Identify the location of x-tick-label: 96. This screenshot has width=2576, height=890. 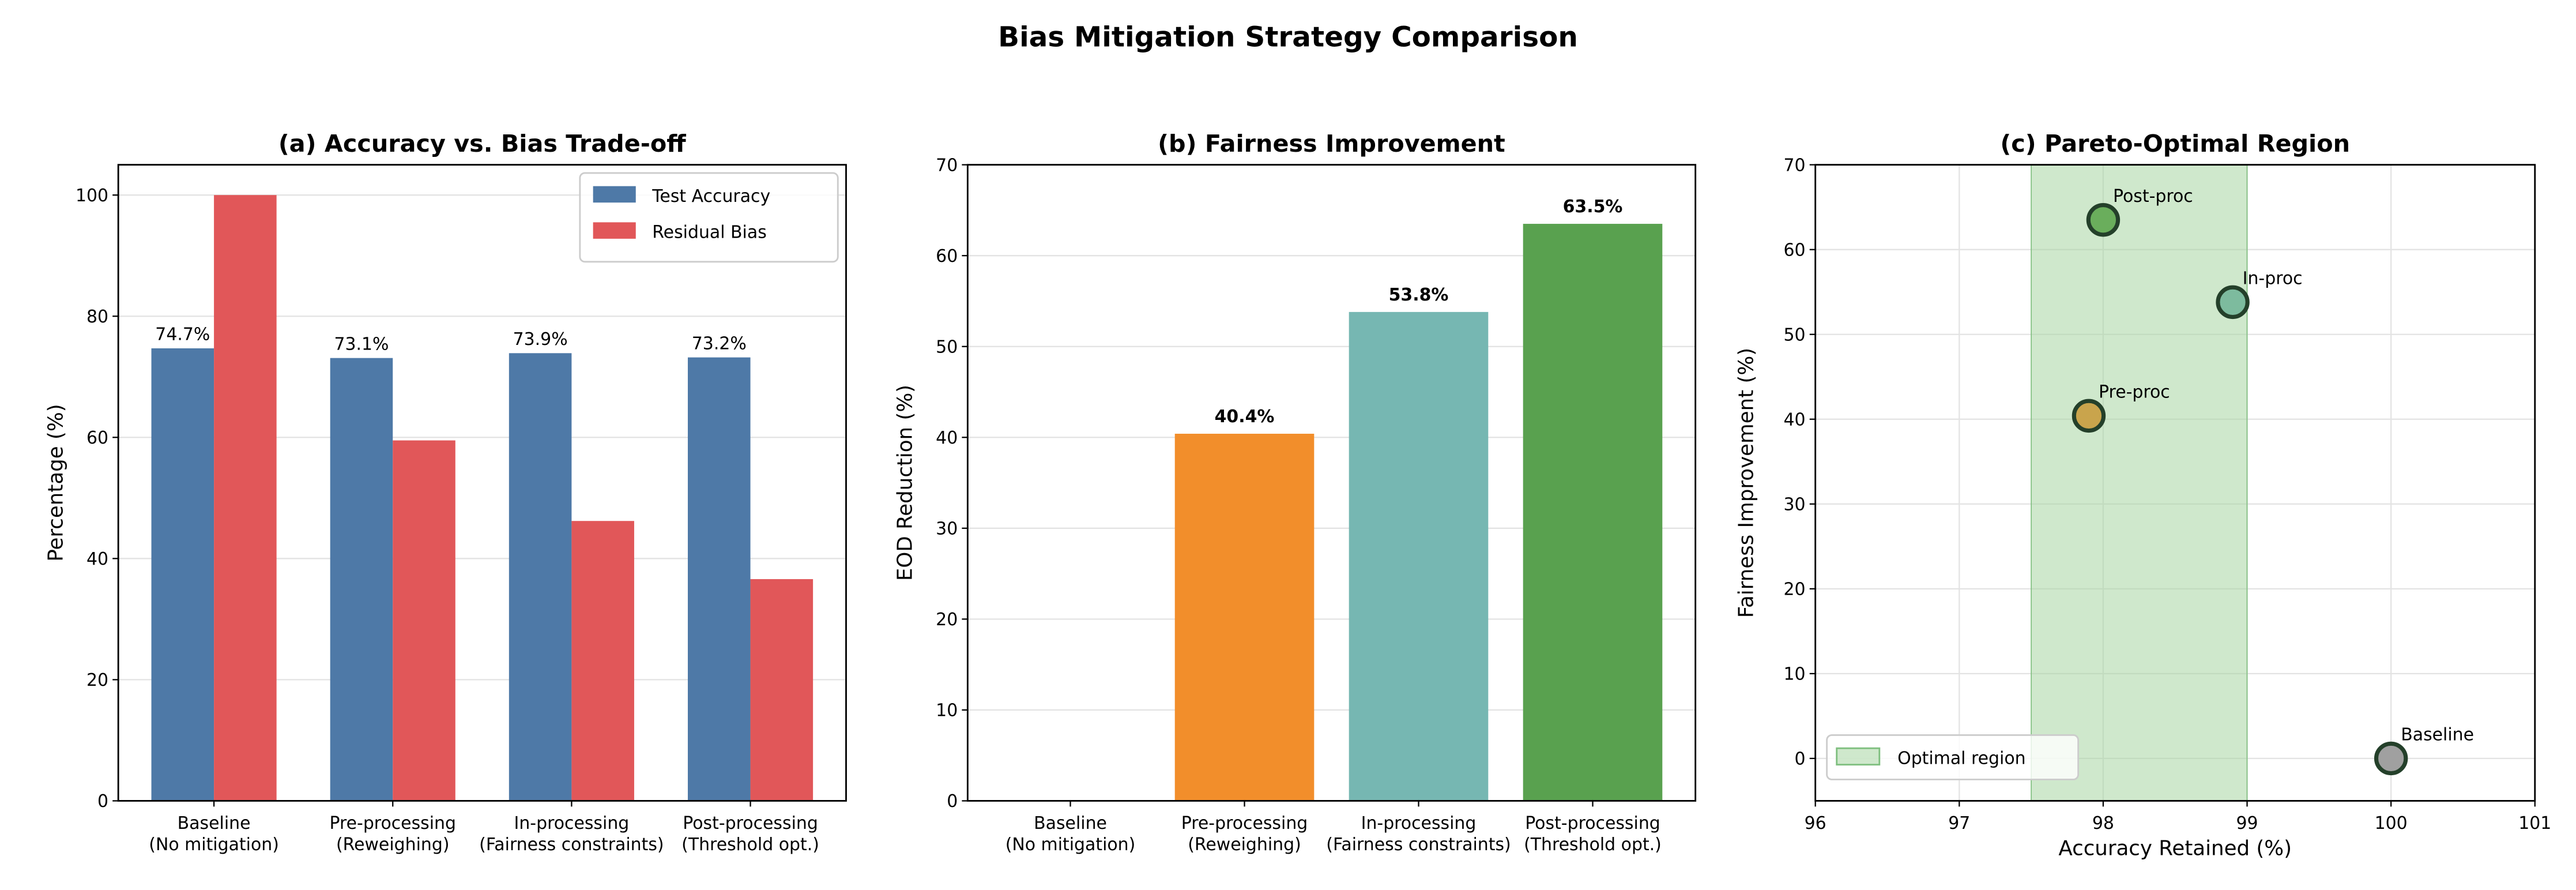
(1815, 823).